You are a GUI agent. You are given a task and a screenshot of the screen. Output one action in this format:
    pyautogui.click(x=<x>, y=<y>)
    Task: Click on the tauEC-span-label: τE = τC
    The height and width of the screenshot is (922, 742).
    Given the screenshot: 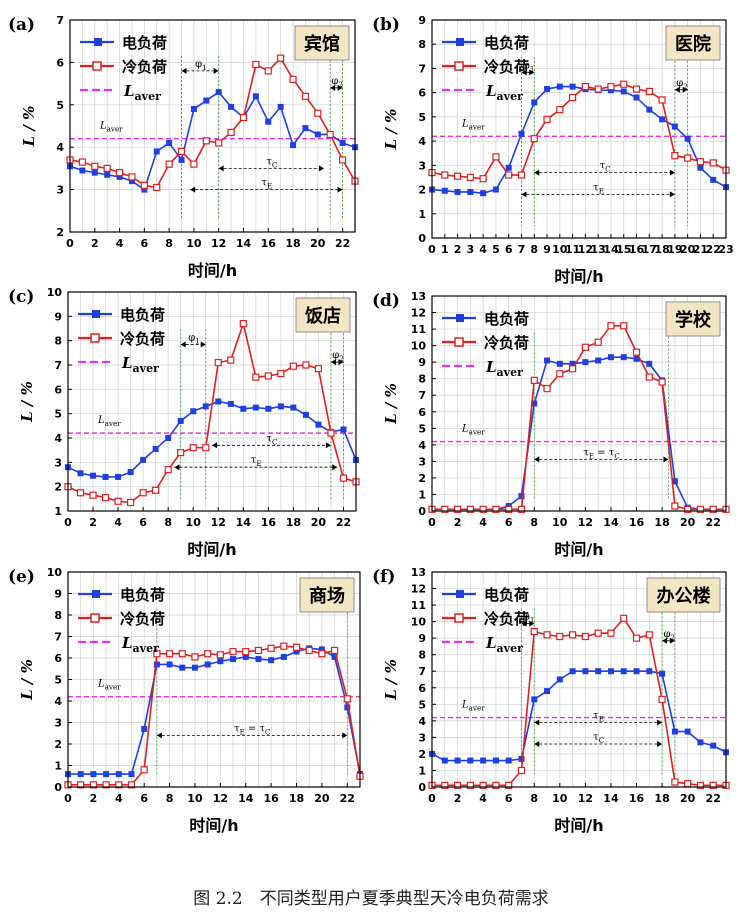 What is the action you would take?
    pyautogui.click(x=252, y=729)
    